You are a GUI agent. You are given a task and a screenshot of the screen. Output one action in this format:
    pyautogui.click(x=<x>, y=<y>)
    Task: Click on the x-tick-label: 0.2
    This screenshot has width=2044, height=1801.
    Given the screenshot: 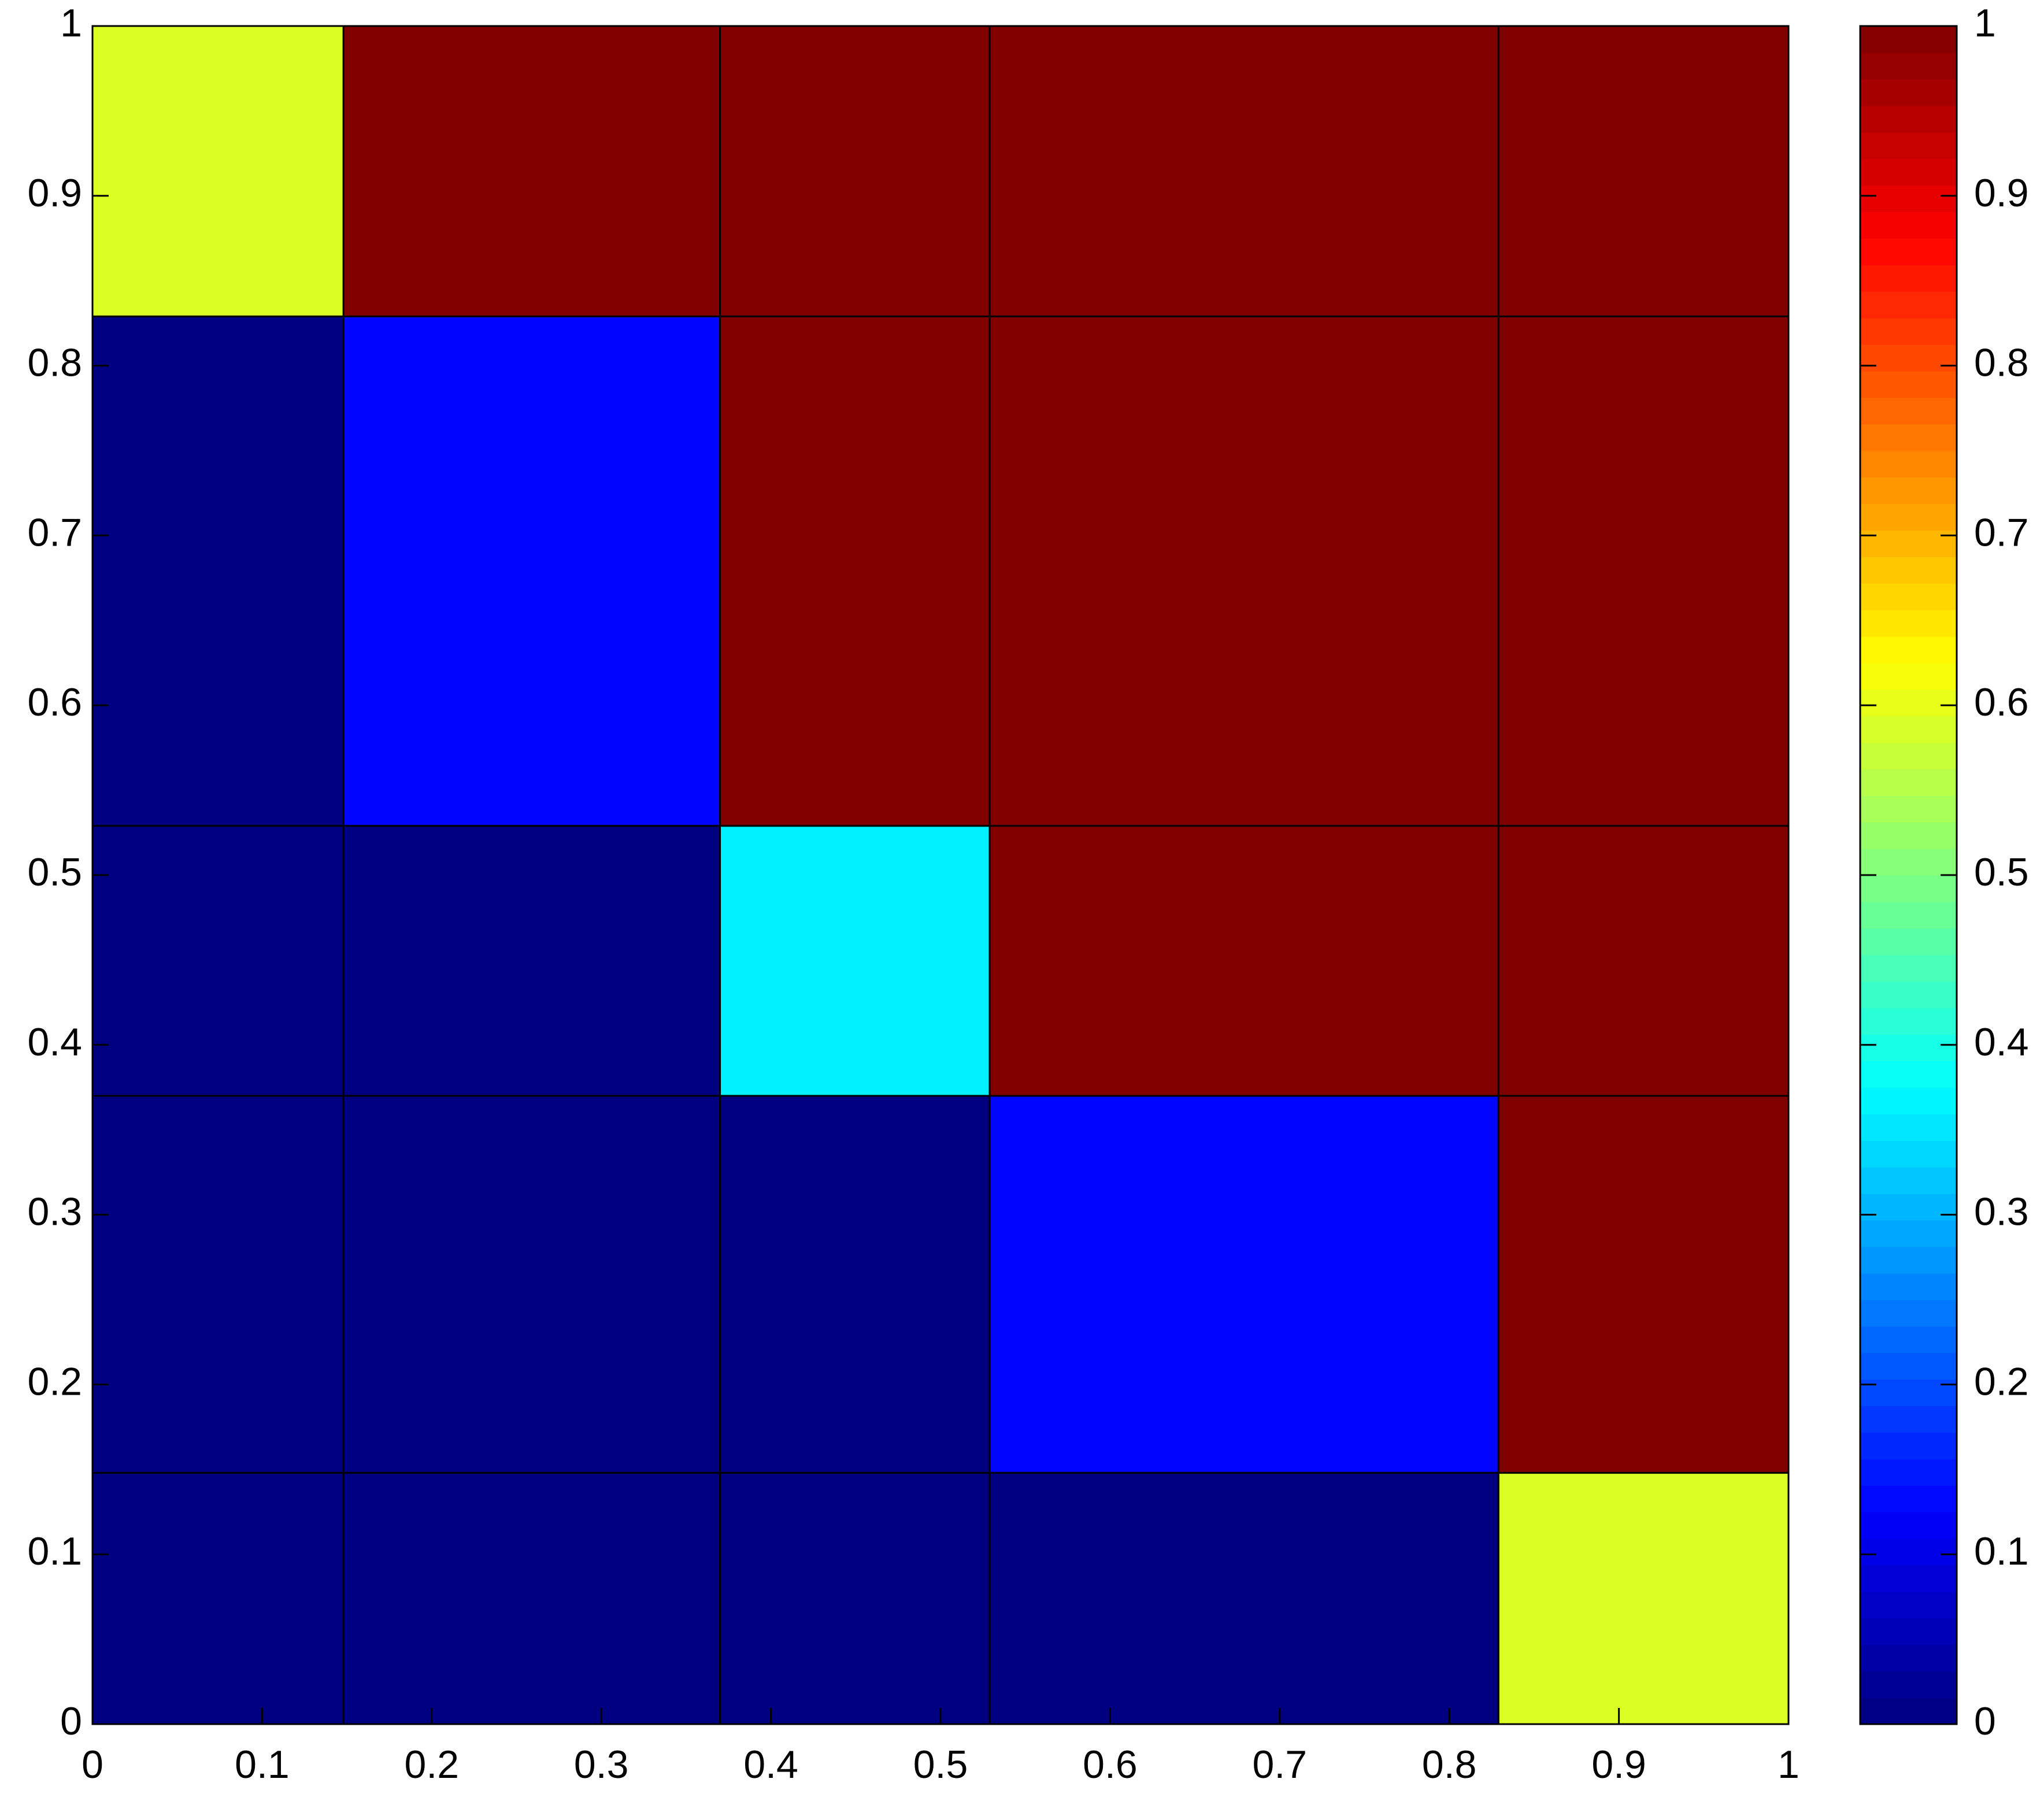 What is the action you would take?
    pyautogui.click(x=432, y=1765)
    